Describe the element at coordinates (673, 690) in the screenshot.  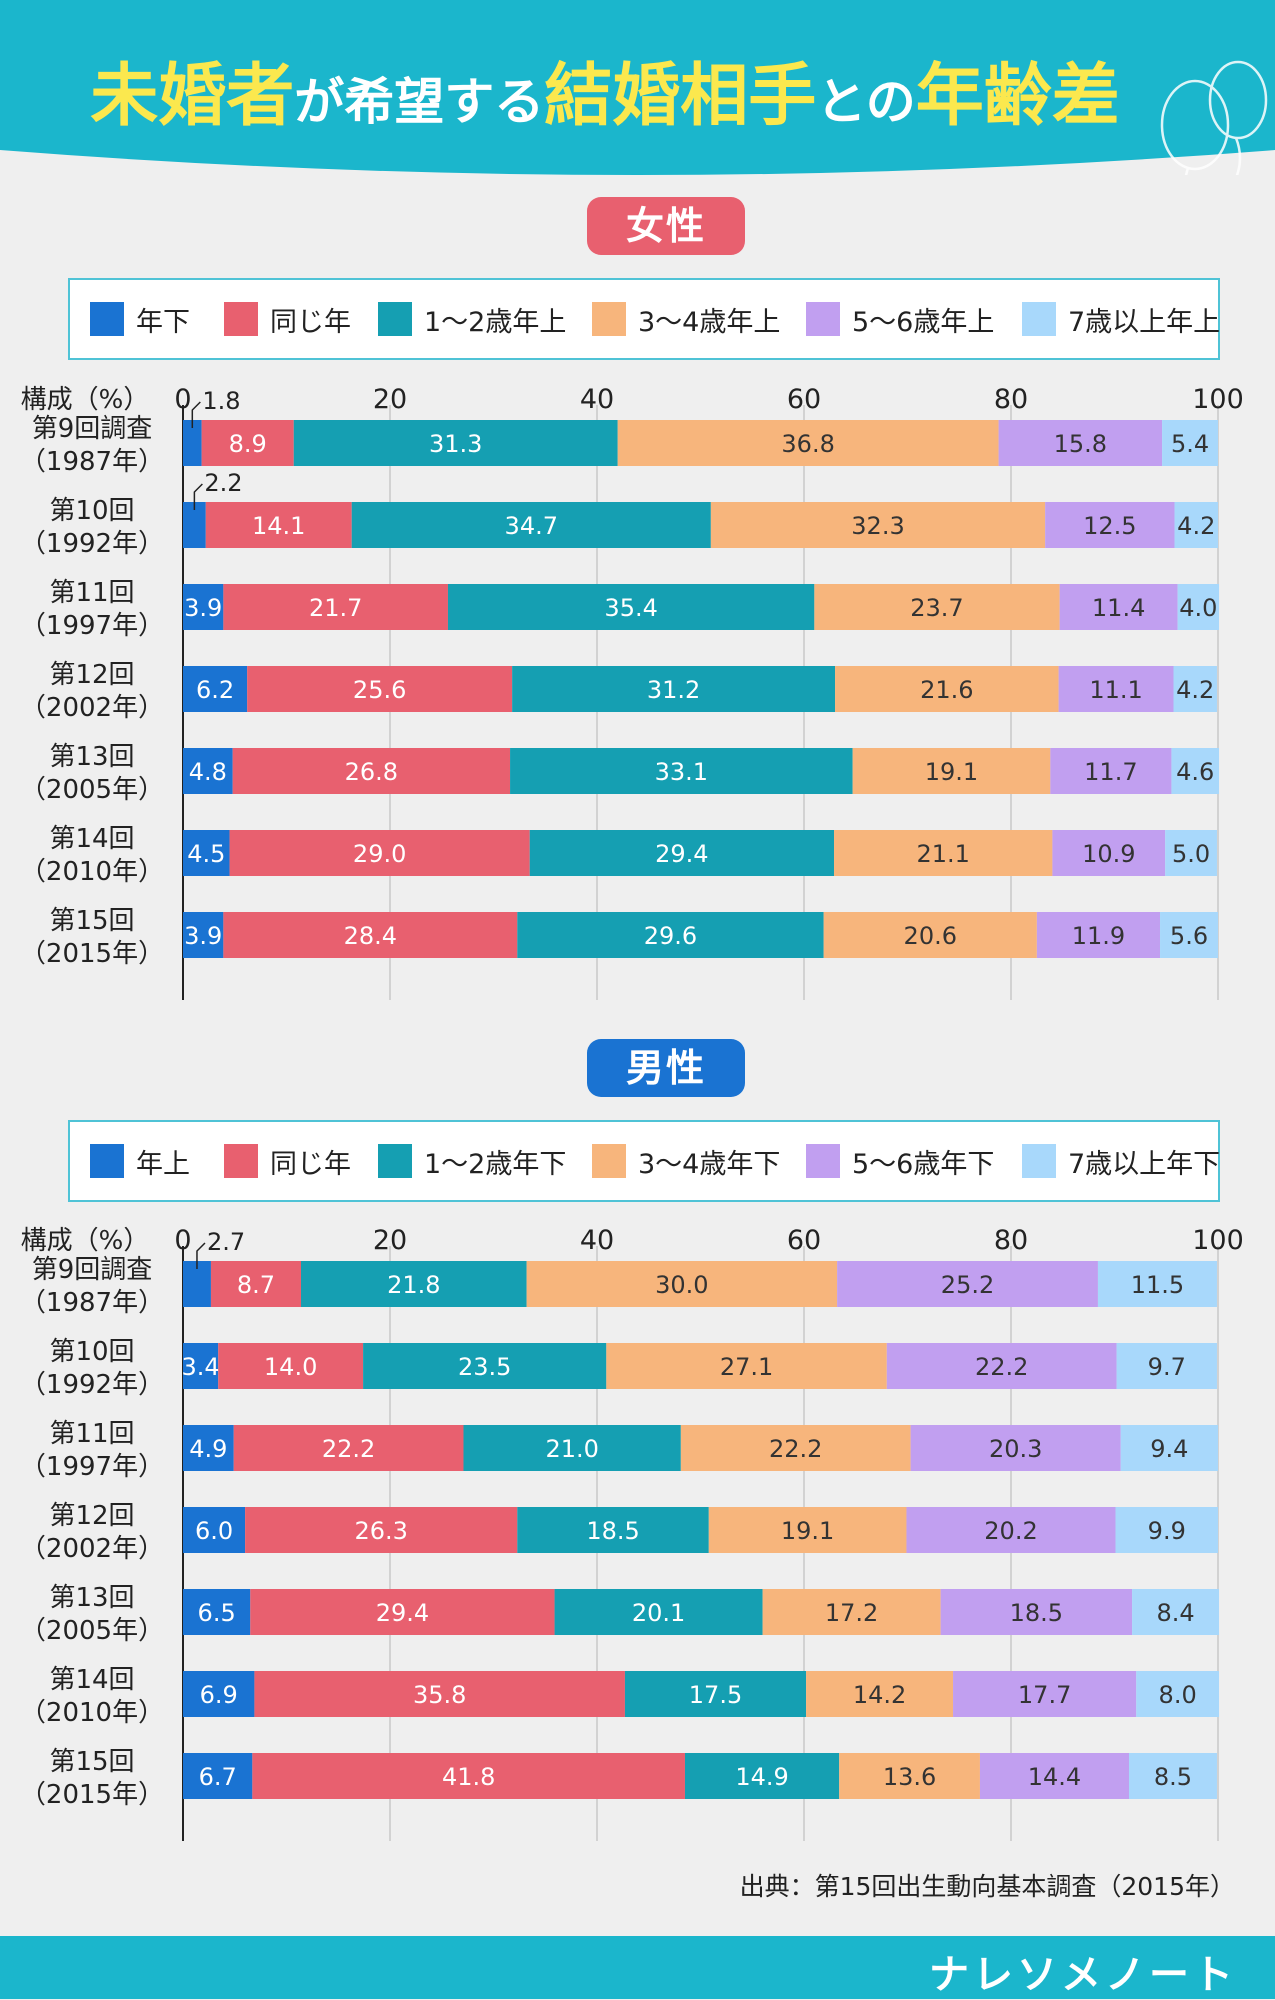
I see `data-label: 31.2` at that location.